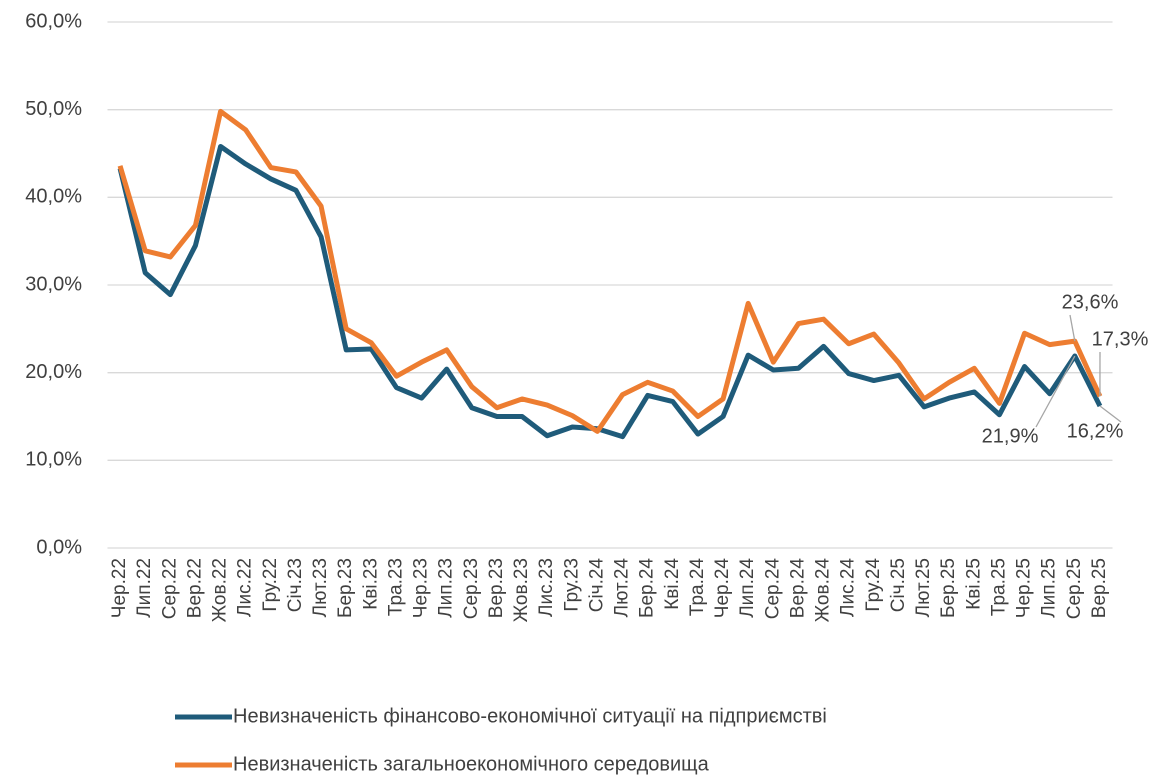  Describe the element at coordinates (395, 587) in the screenshot. I see `x-tick-label: Тра.23` at that location.